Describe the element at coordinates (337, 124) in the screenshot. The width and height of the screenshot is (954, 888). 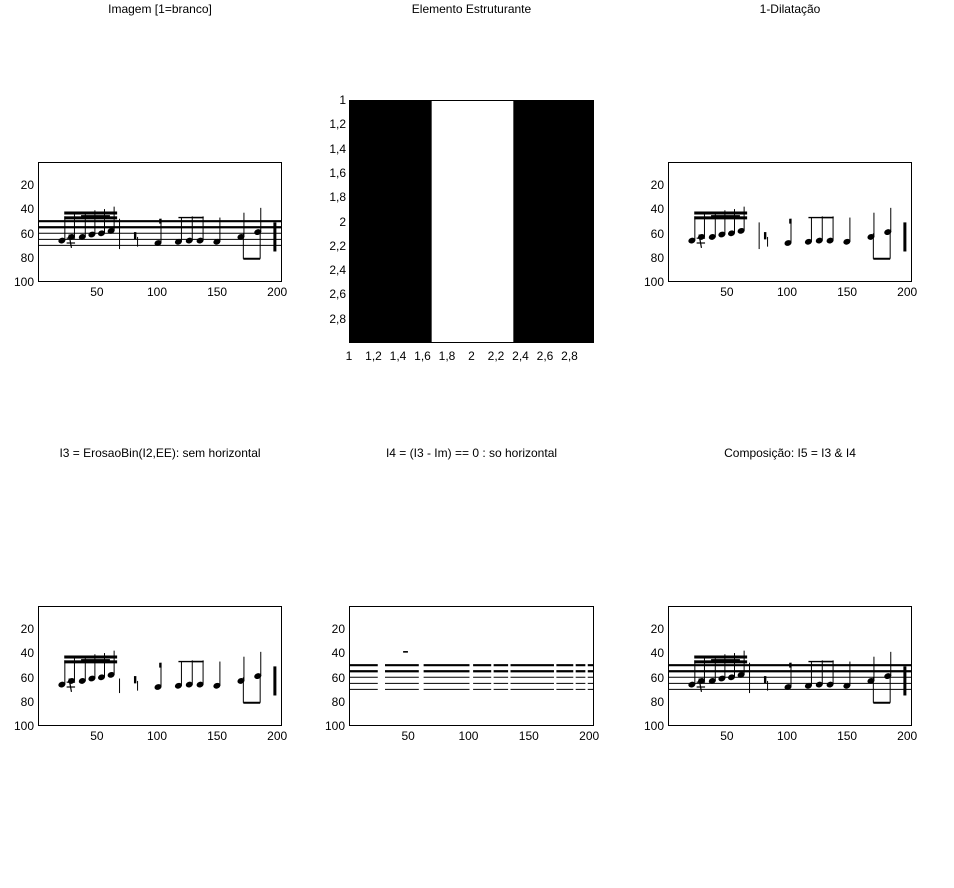
I see `y-tick-label: 1,2` at that location.